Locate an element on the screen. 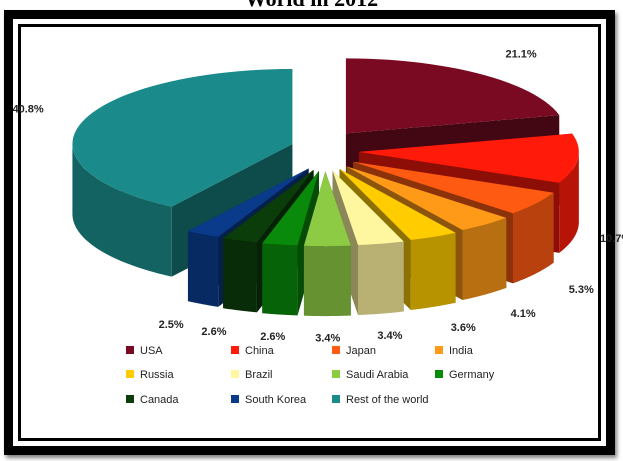 This screenshot has width=623, height=461. legend-item-usa: USA is located at coordinates (144, 351).